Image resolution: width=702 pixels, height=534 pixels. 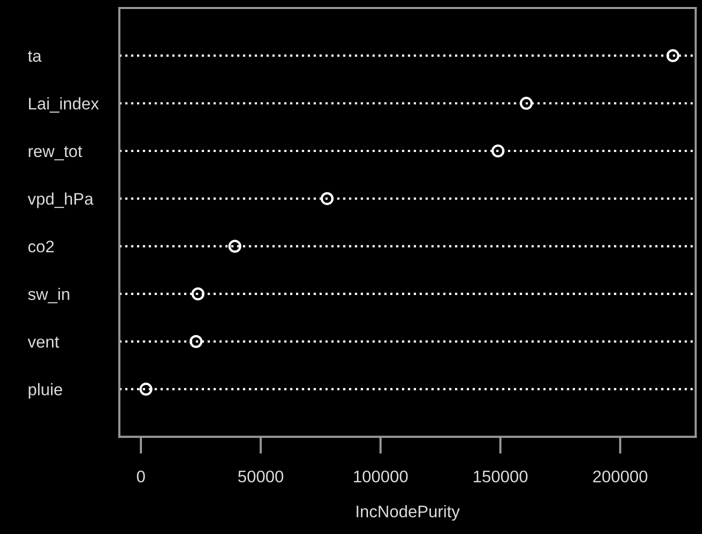 What do you see at coordinates (44, 342) in the screenshot?
I see `y-tick-label: vent` at bounding box center [44, 342].